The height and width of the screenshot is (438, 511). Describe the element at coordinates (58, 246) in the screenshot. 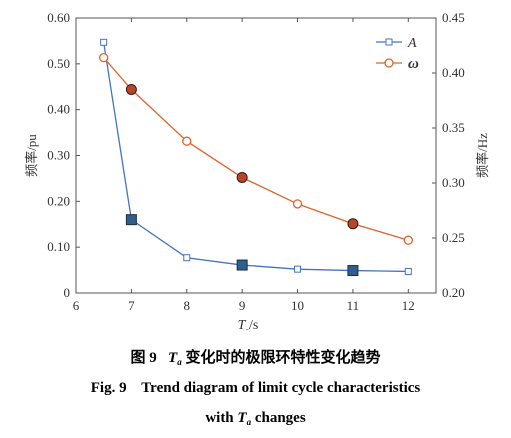

I see `y-left-tick-label: 0.10` at that location.